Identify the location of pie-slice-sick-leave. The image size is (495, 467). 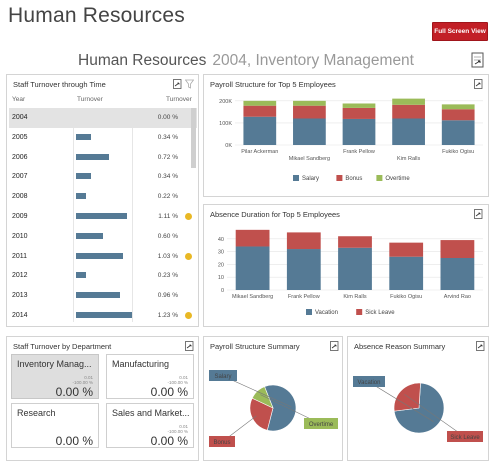
(407, 397).